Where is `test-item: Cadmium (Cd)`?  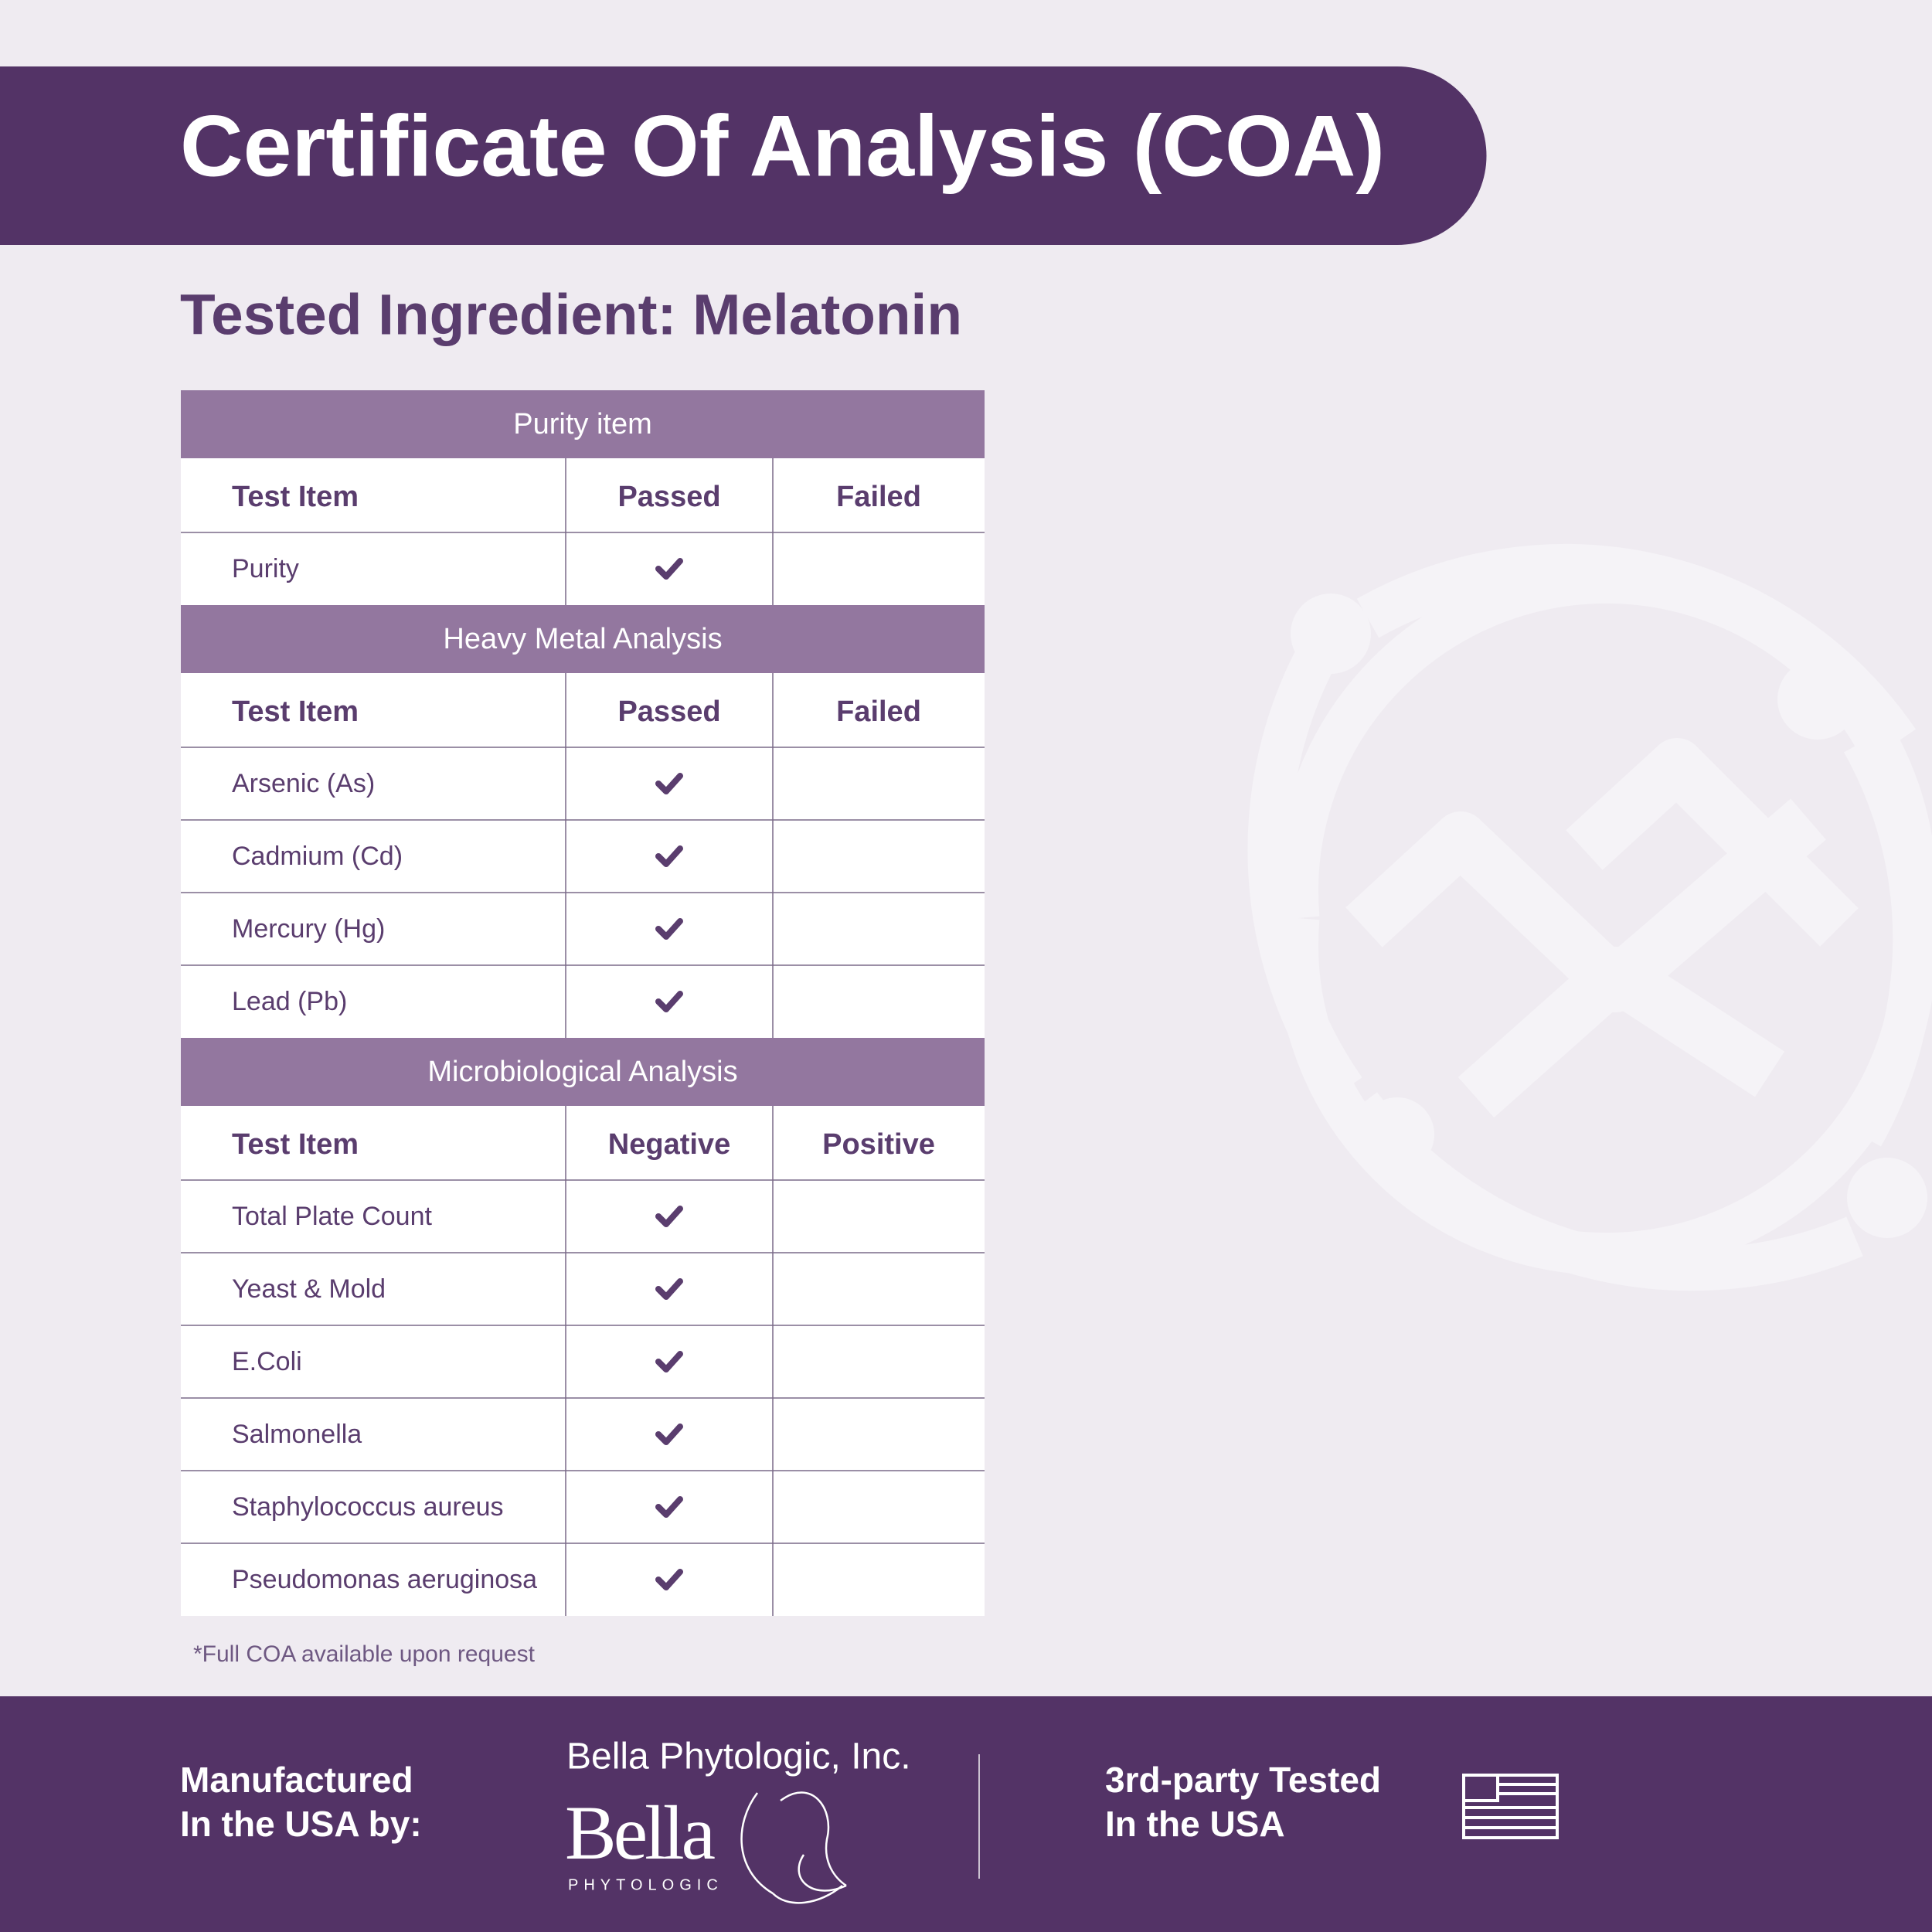
test-item: Cadmium (Cd) is located at coordinates (317, 857).